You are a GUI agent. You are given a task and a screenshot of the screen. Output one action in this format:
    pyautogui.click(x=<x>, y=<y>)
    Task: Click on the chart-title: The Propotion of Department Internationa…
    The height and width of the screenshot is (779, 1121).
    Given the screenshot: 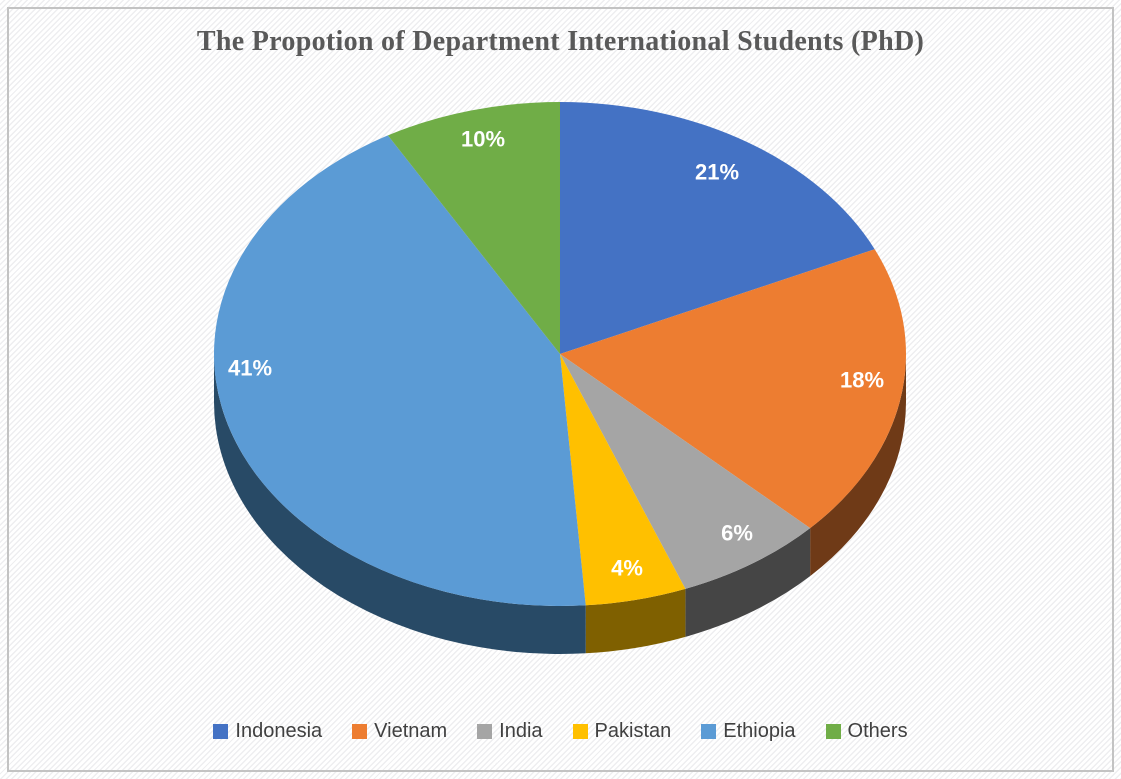 What is the action you would take?
    pyautogui.click(x=560, y=41)
    